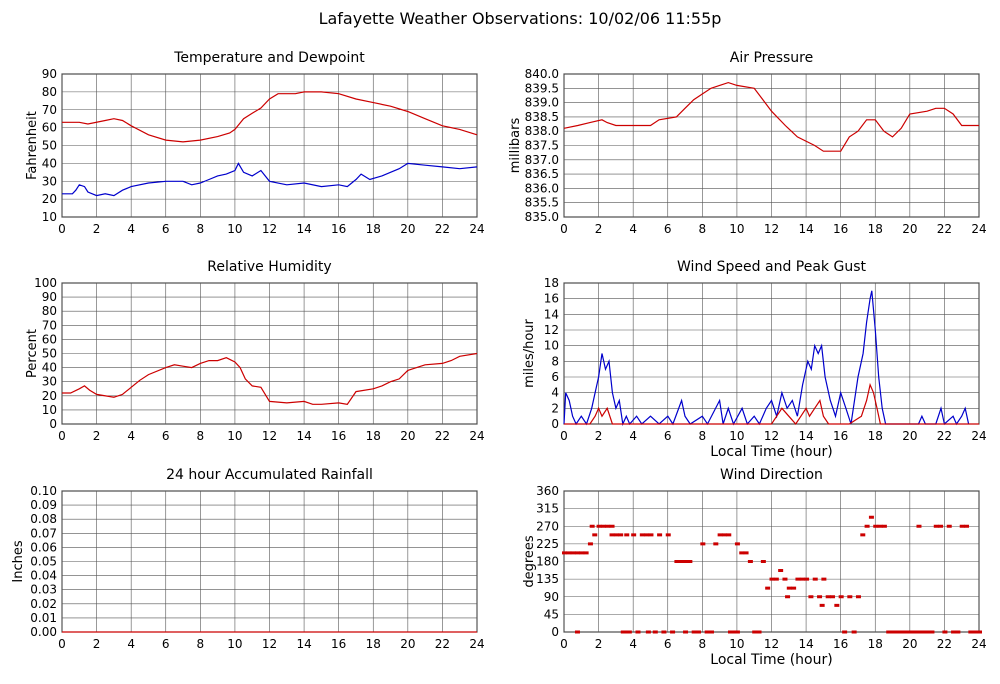  I want to click on humidity-ytick-label: 40, so click(49, 368).